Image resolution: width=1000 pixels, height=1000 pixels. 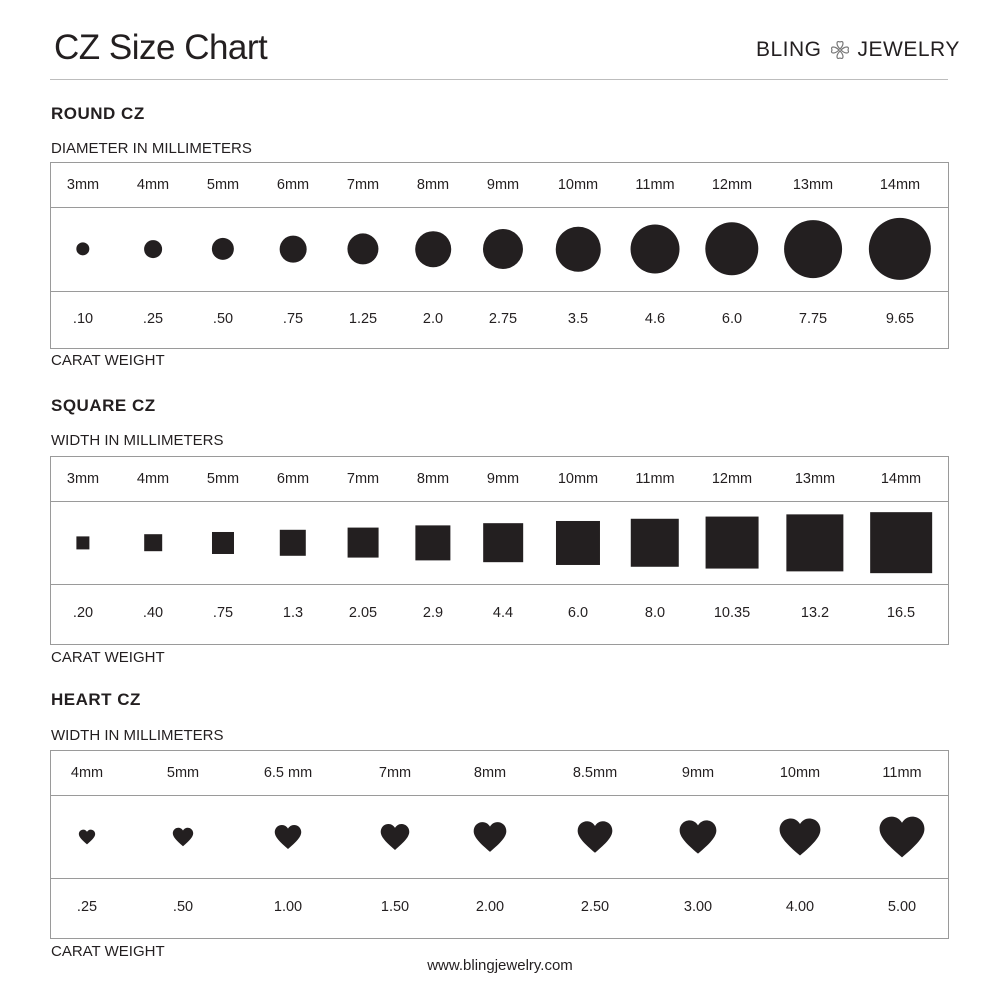 What do you see at coordinates (103, 405) in the screenshot?
I see `square-section-title: SQUARE CZ` at bounding box center [103, 405].